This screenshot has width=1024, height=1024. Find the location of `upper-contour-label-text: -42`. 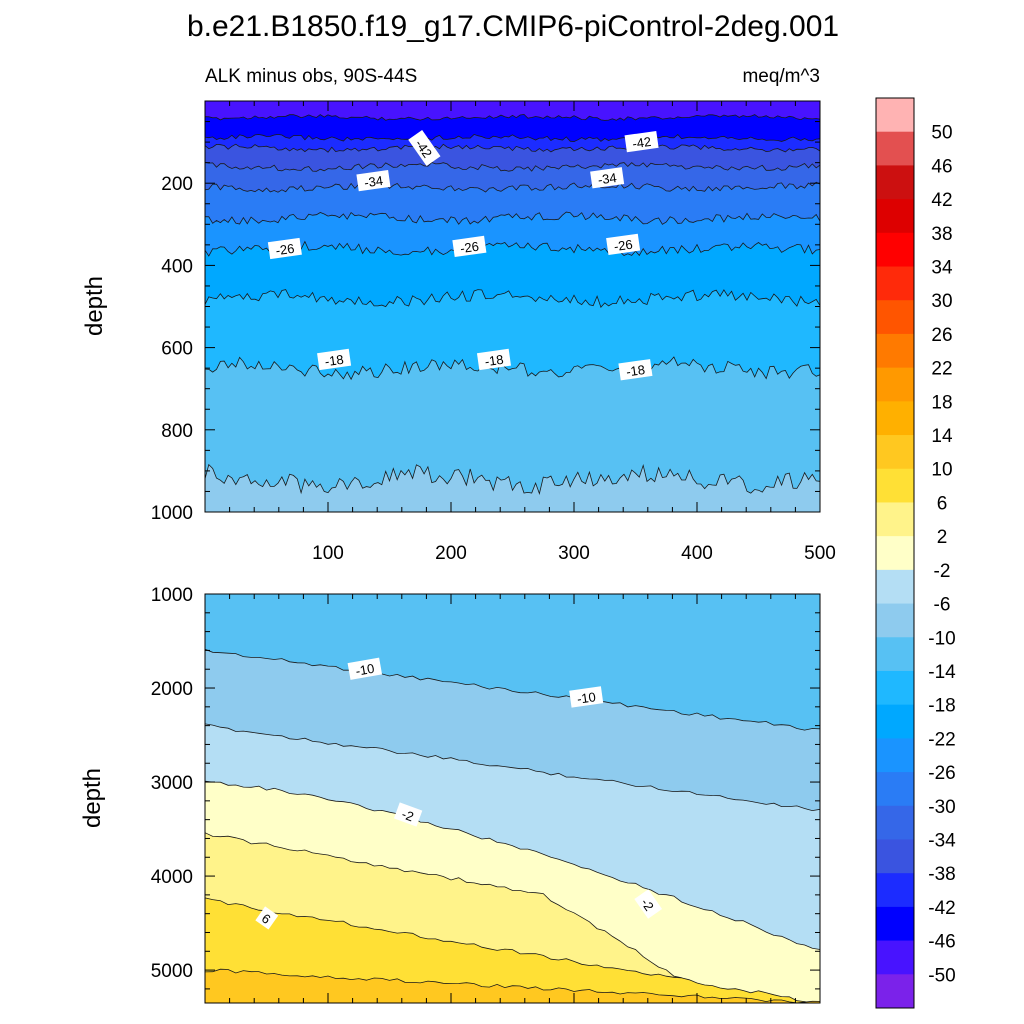

upper-contour-label-text: -42 is located at coordinates (641, 142).